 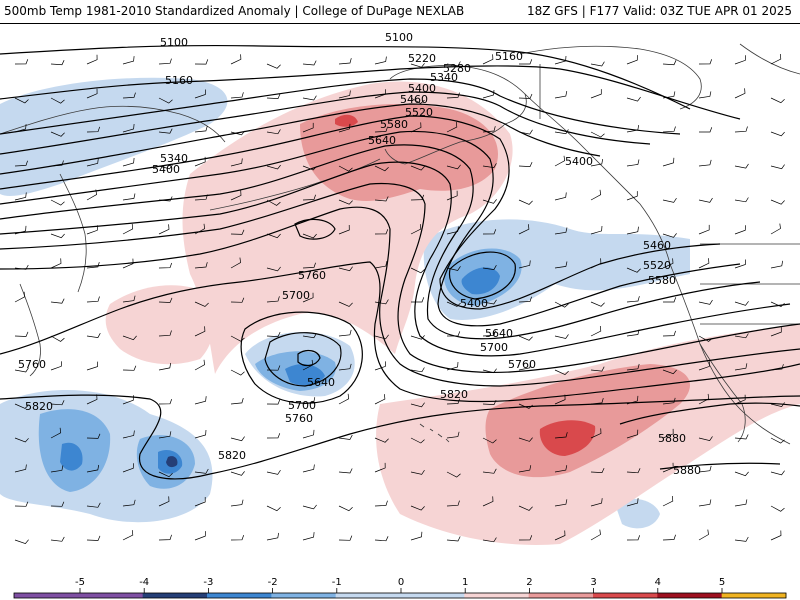 I want to click on contour-closed-low-core, so click(x=309, y=358).